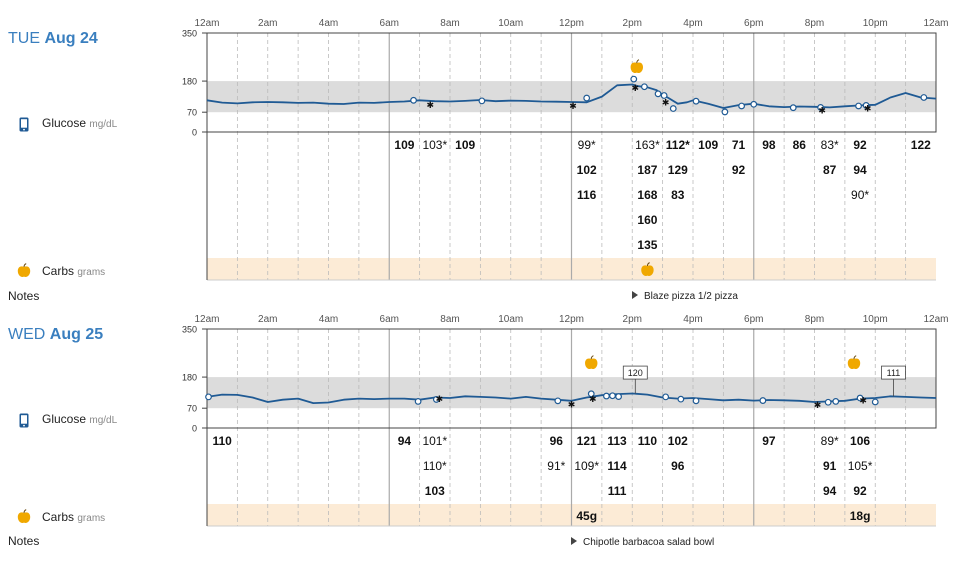  I want to click on glucose-table-value: 86, so click(800, 145).